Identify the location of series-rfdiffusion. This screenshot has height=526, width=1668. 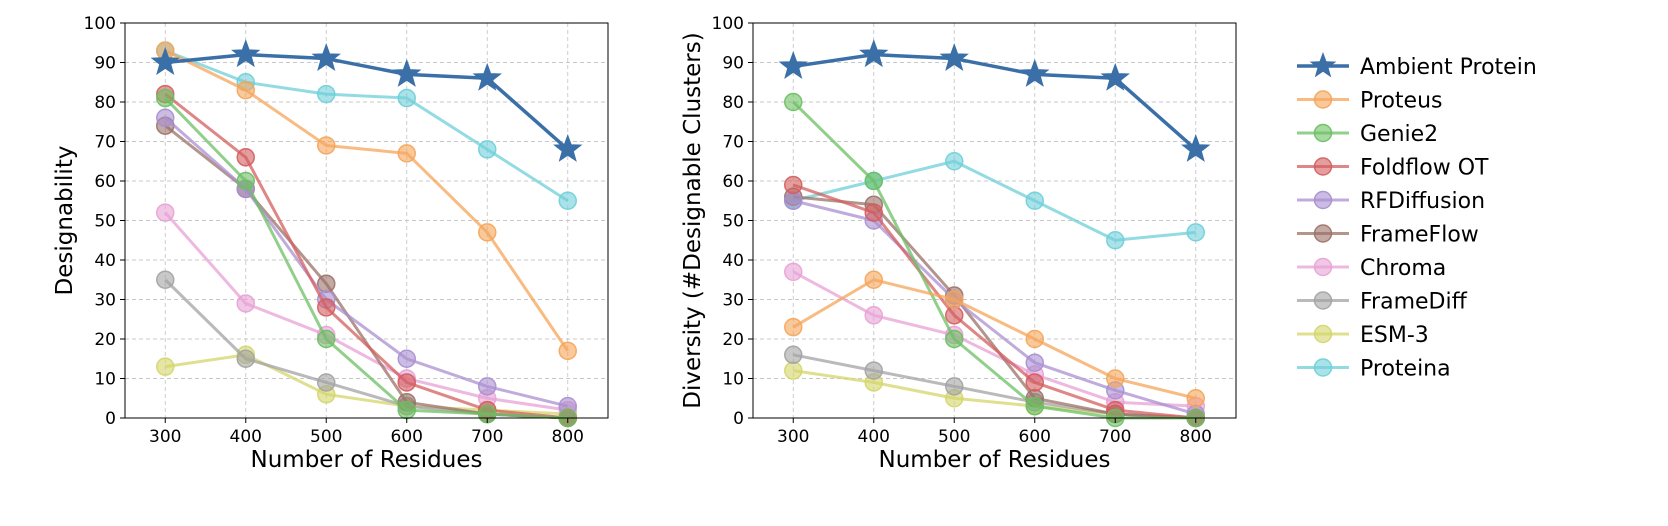
(994, 307).